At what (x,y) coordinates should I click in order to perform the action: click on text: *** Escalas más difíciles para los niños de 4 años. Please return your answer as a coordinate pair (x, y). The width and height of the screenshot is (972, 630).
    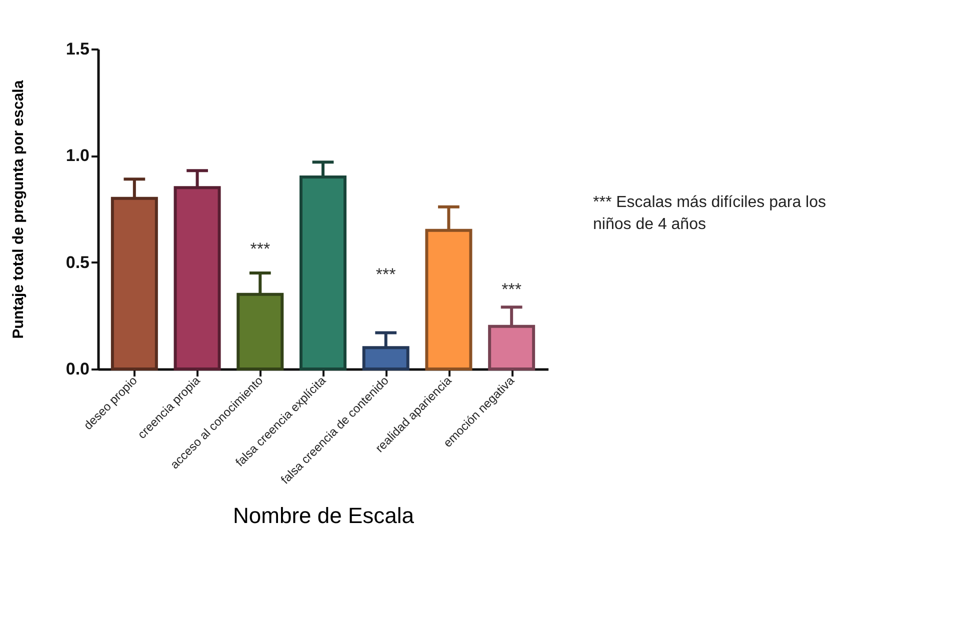
    Looking at the image, I should click on (709, 213).